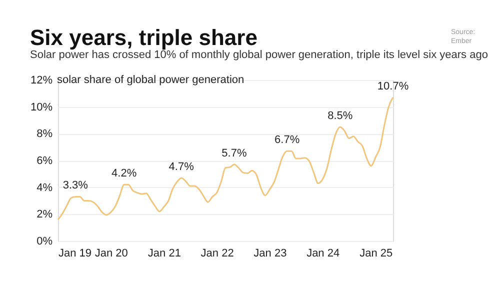 Image resolution: width=500 pixels, height=281 pixels. I want to click on y-tick-label: 10%, so click(41, 107).